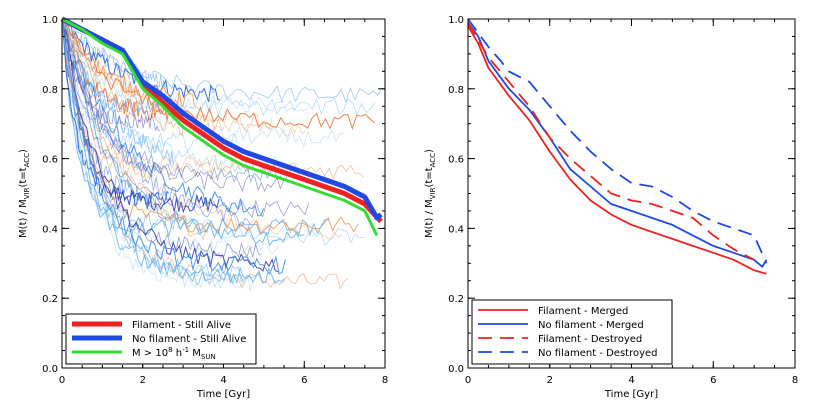 Image resolution: width=814 pixels, height=406 pixels. Describe the element at coordinates (591, 325) in the screenshot. I see `legend-label: No filament - Merged` at that location.